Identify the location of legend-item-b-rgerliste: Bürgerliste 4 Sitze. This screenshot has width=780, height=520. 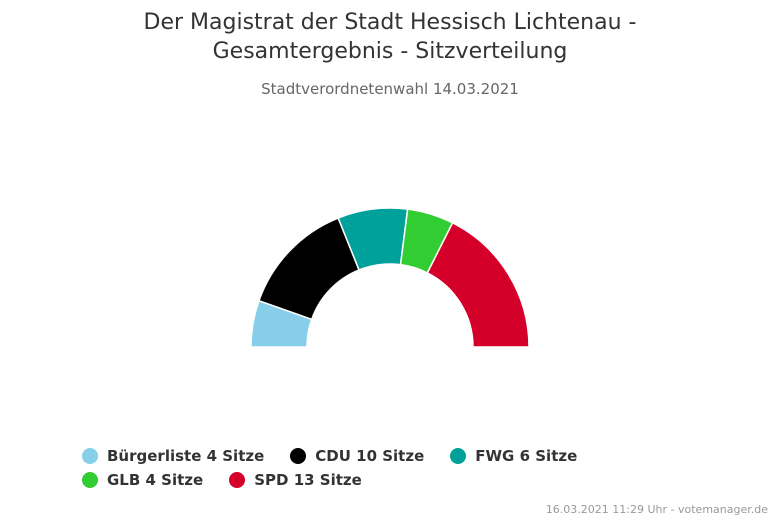
(173, 456).